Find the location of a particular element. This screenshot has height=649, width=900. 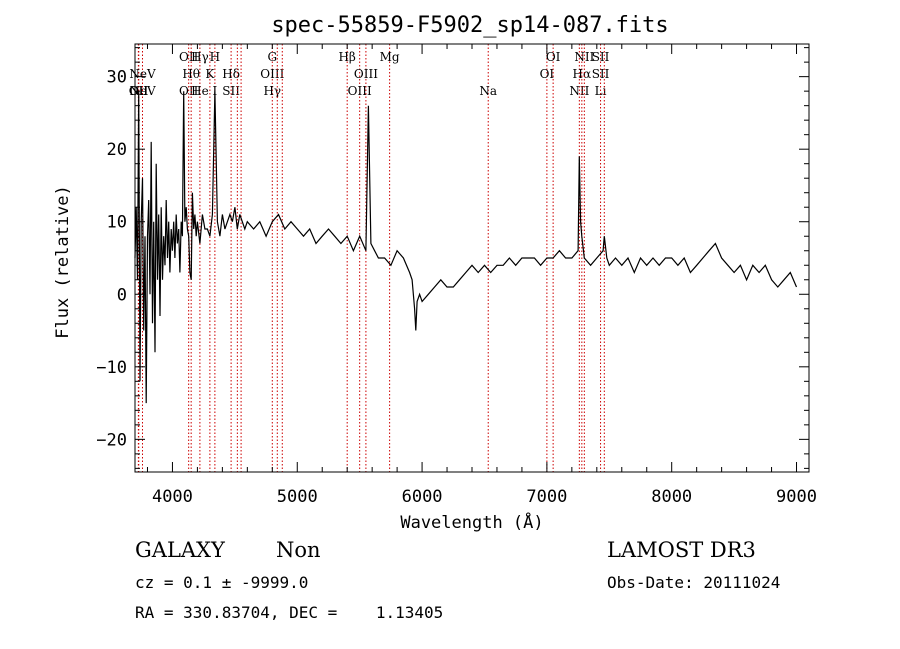

spectral-line-label: I is located at coordinates (215, 91).